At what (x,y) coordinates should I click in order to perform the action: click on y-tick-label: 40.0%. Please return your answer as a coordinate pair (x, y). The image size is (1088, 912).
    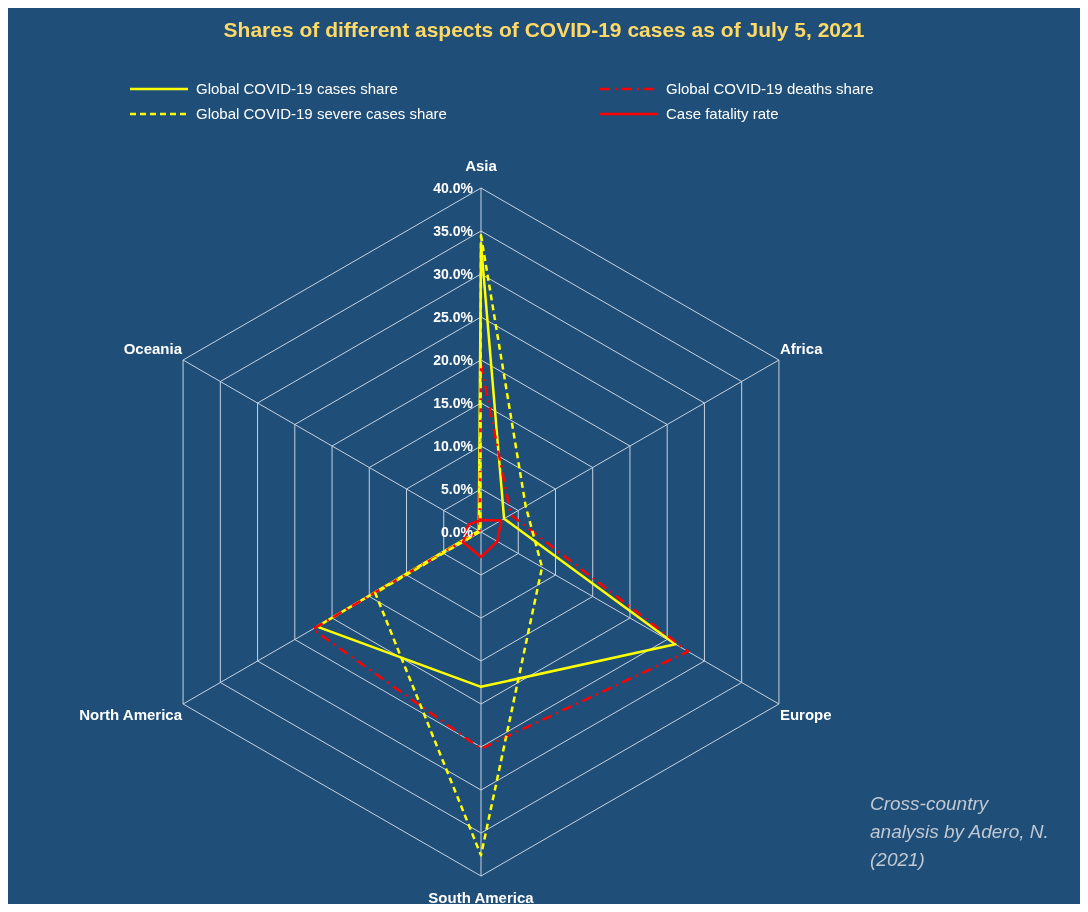
    Looking at the image, I should click on (453, 188).